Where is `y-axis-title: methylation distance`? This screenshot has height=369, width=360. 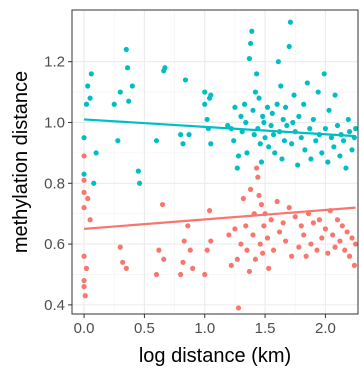
y-axis-title: methylation distance is located at coordinates (21, 162).